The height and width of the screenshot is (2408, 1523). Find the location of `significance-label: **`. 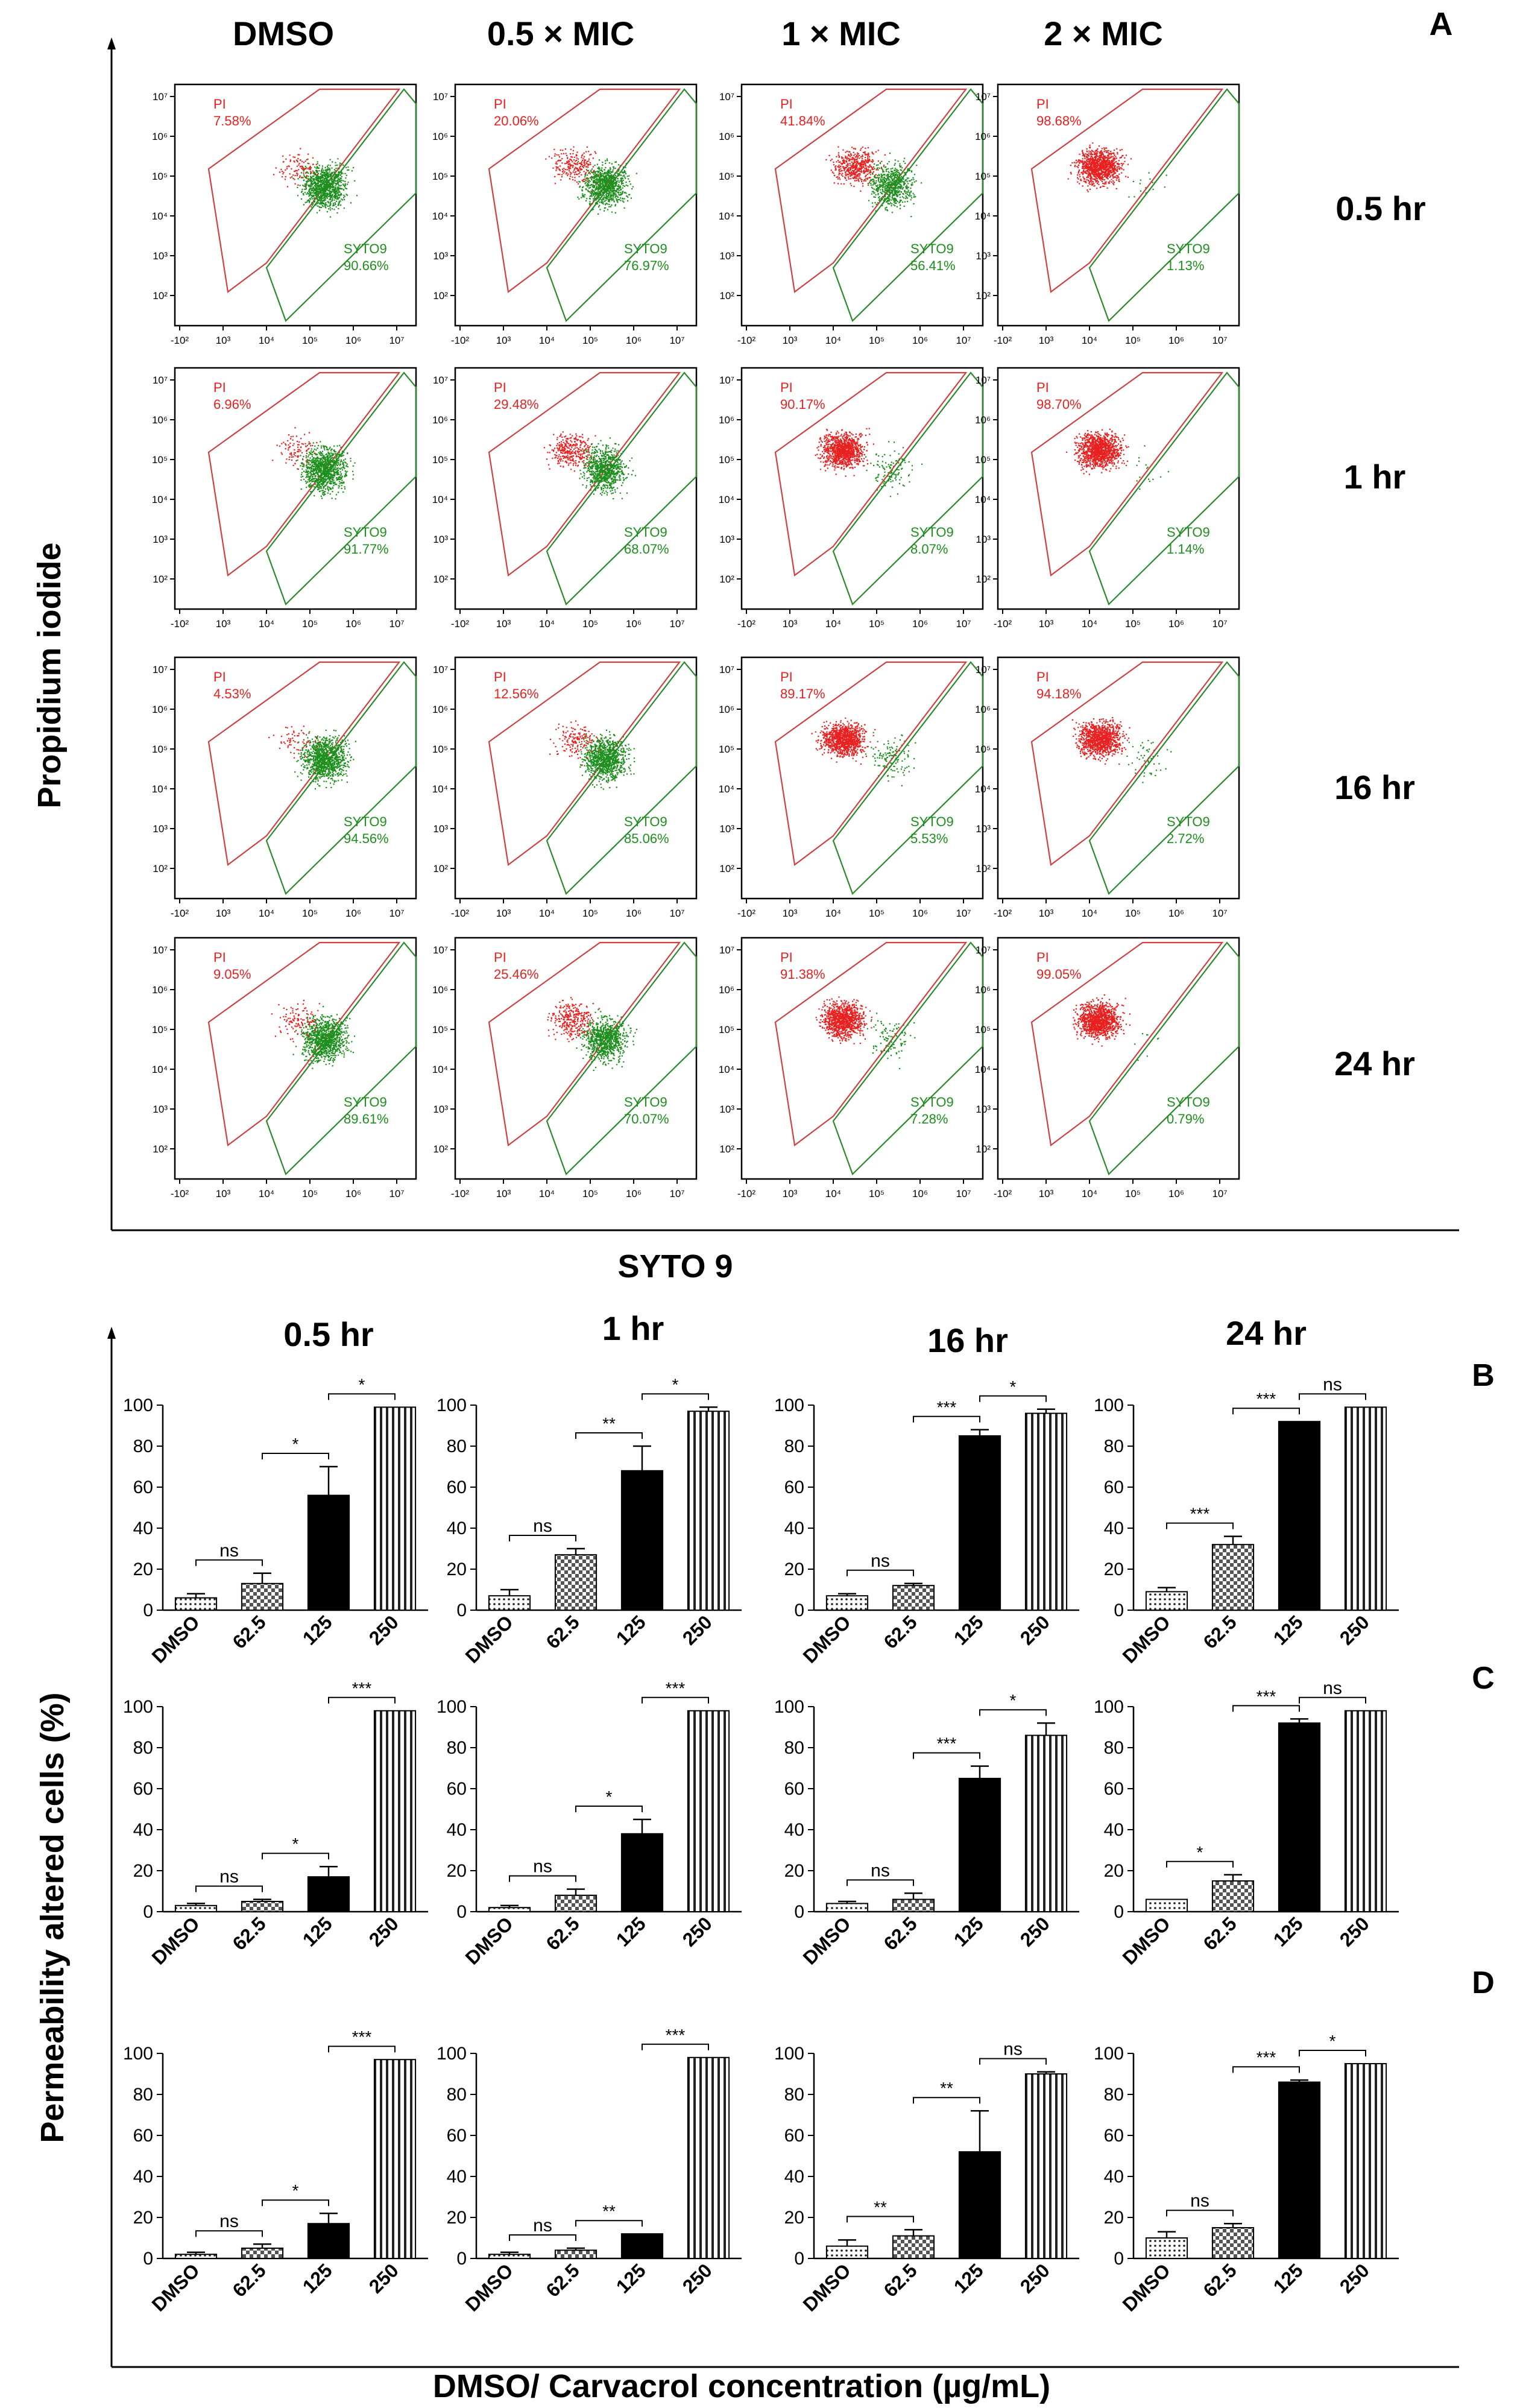

significance-label: ** is located at coordinates (880, 2207).